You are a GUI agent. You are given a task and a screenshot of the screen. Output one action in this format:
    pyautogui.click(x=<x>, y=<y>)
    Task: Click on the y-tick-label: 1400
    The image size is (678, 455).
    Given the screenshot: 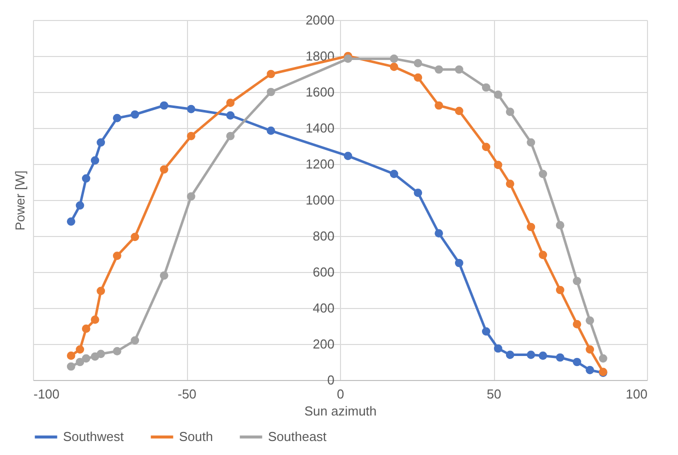 What is the action you would take?
    pyautogui.click(x=320, y=128)
    